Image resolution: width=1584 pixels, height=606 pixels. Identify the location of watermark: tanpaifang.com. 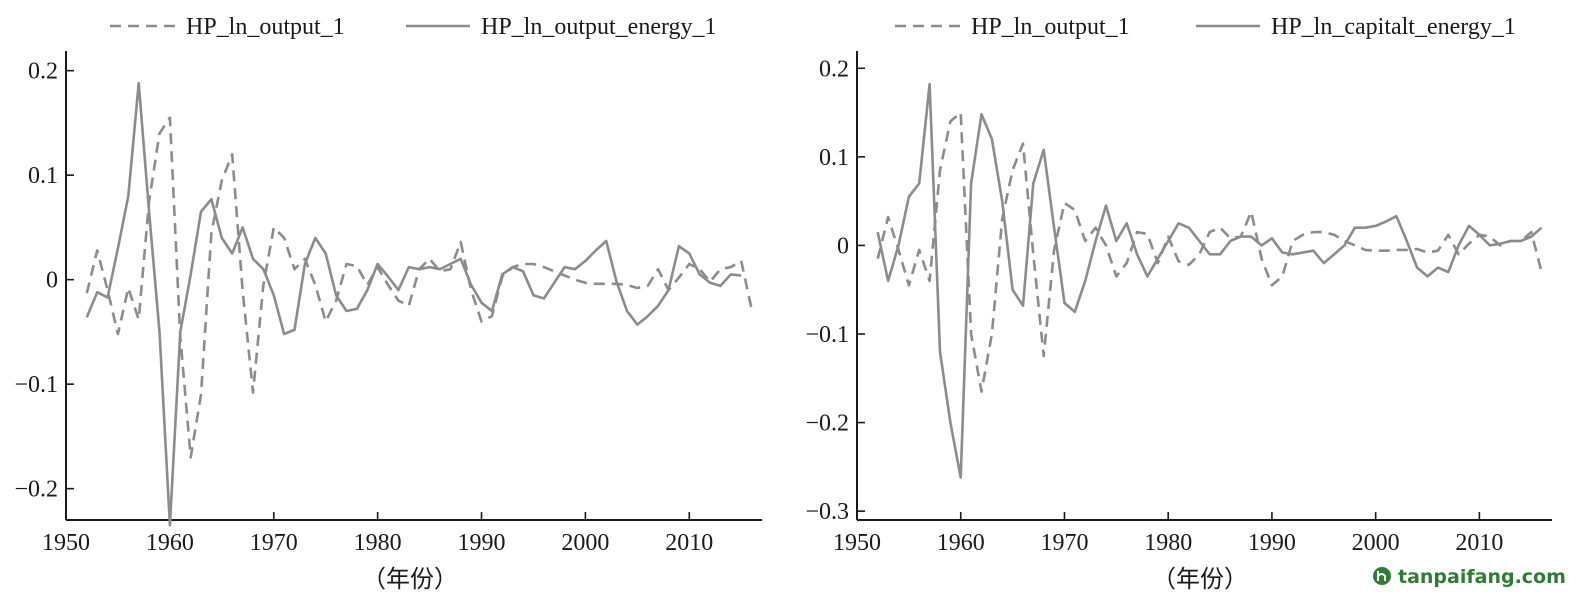
(1469, 577).